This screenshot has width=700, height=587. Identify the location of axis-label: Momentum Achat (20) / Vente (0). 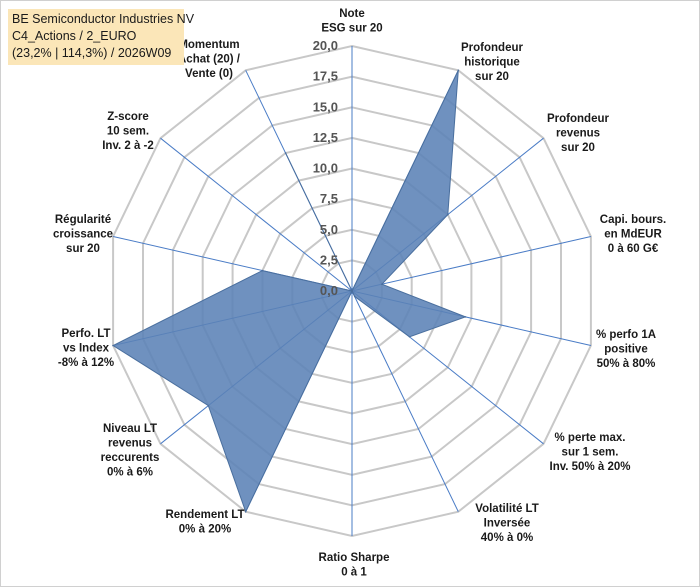
(209, 59).